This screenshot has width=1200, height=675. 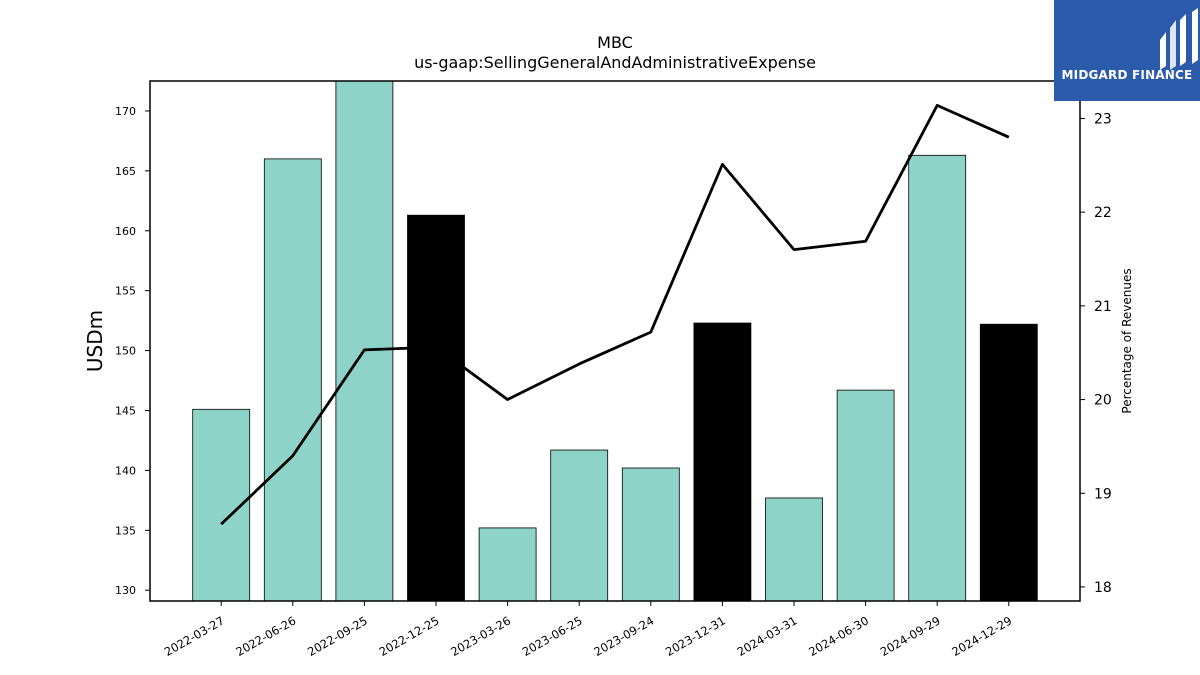 I want to click on y-tick-label-140: 140, so click(x=125, y=470).